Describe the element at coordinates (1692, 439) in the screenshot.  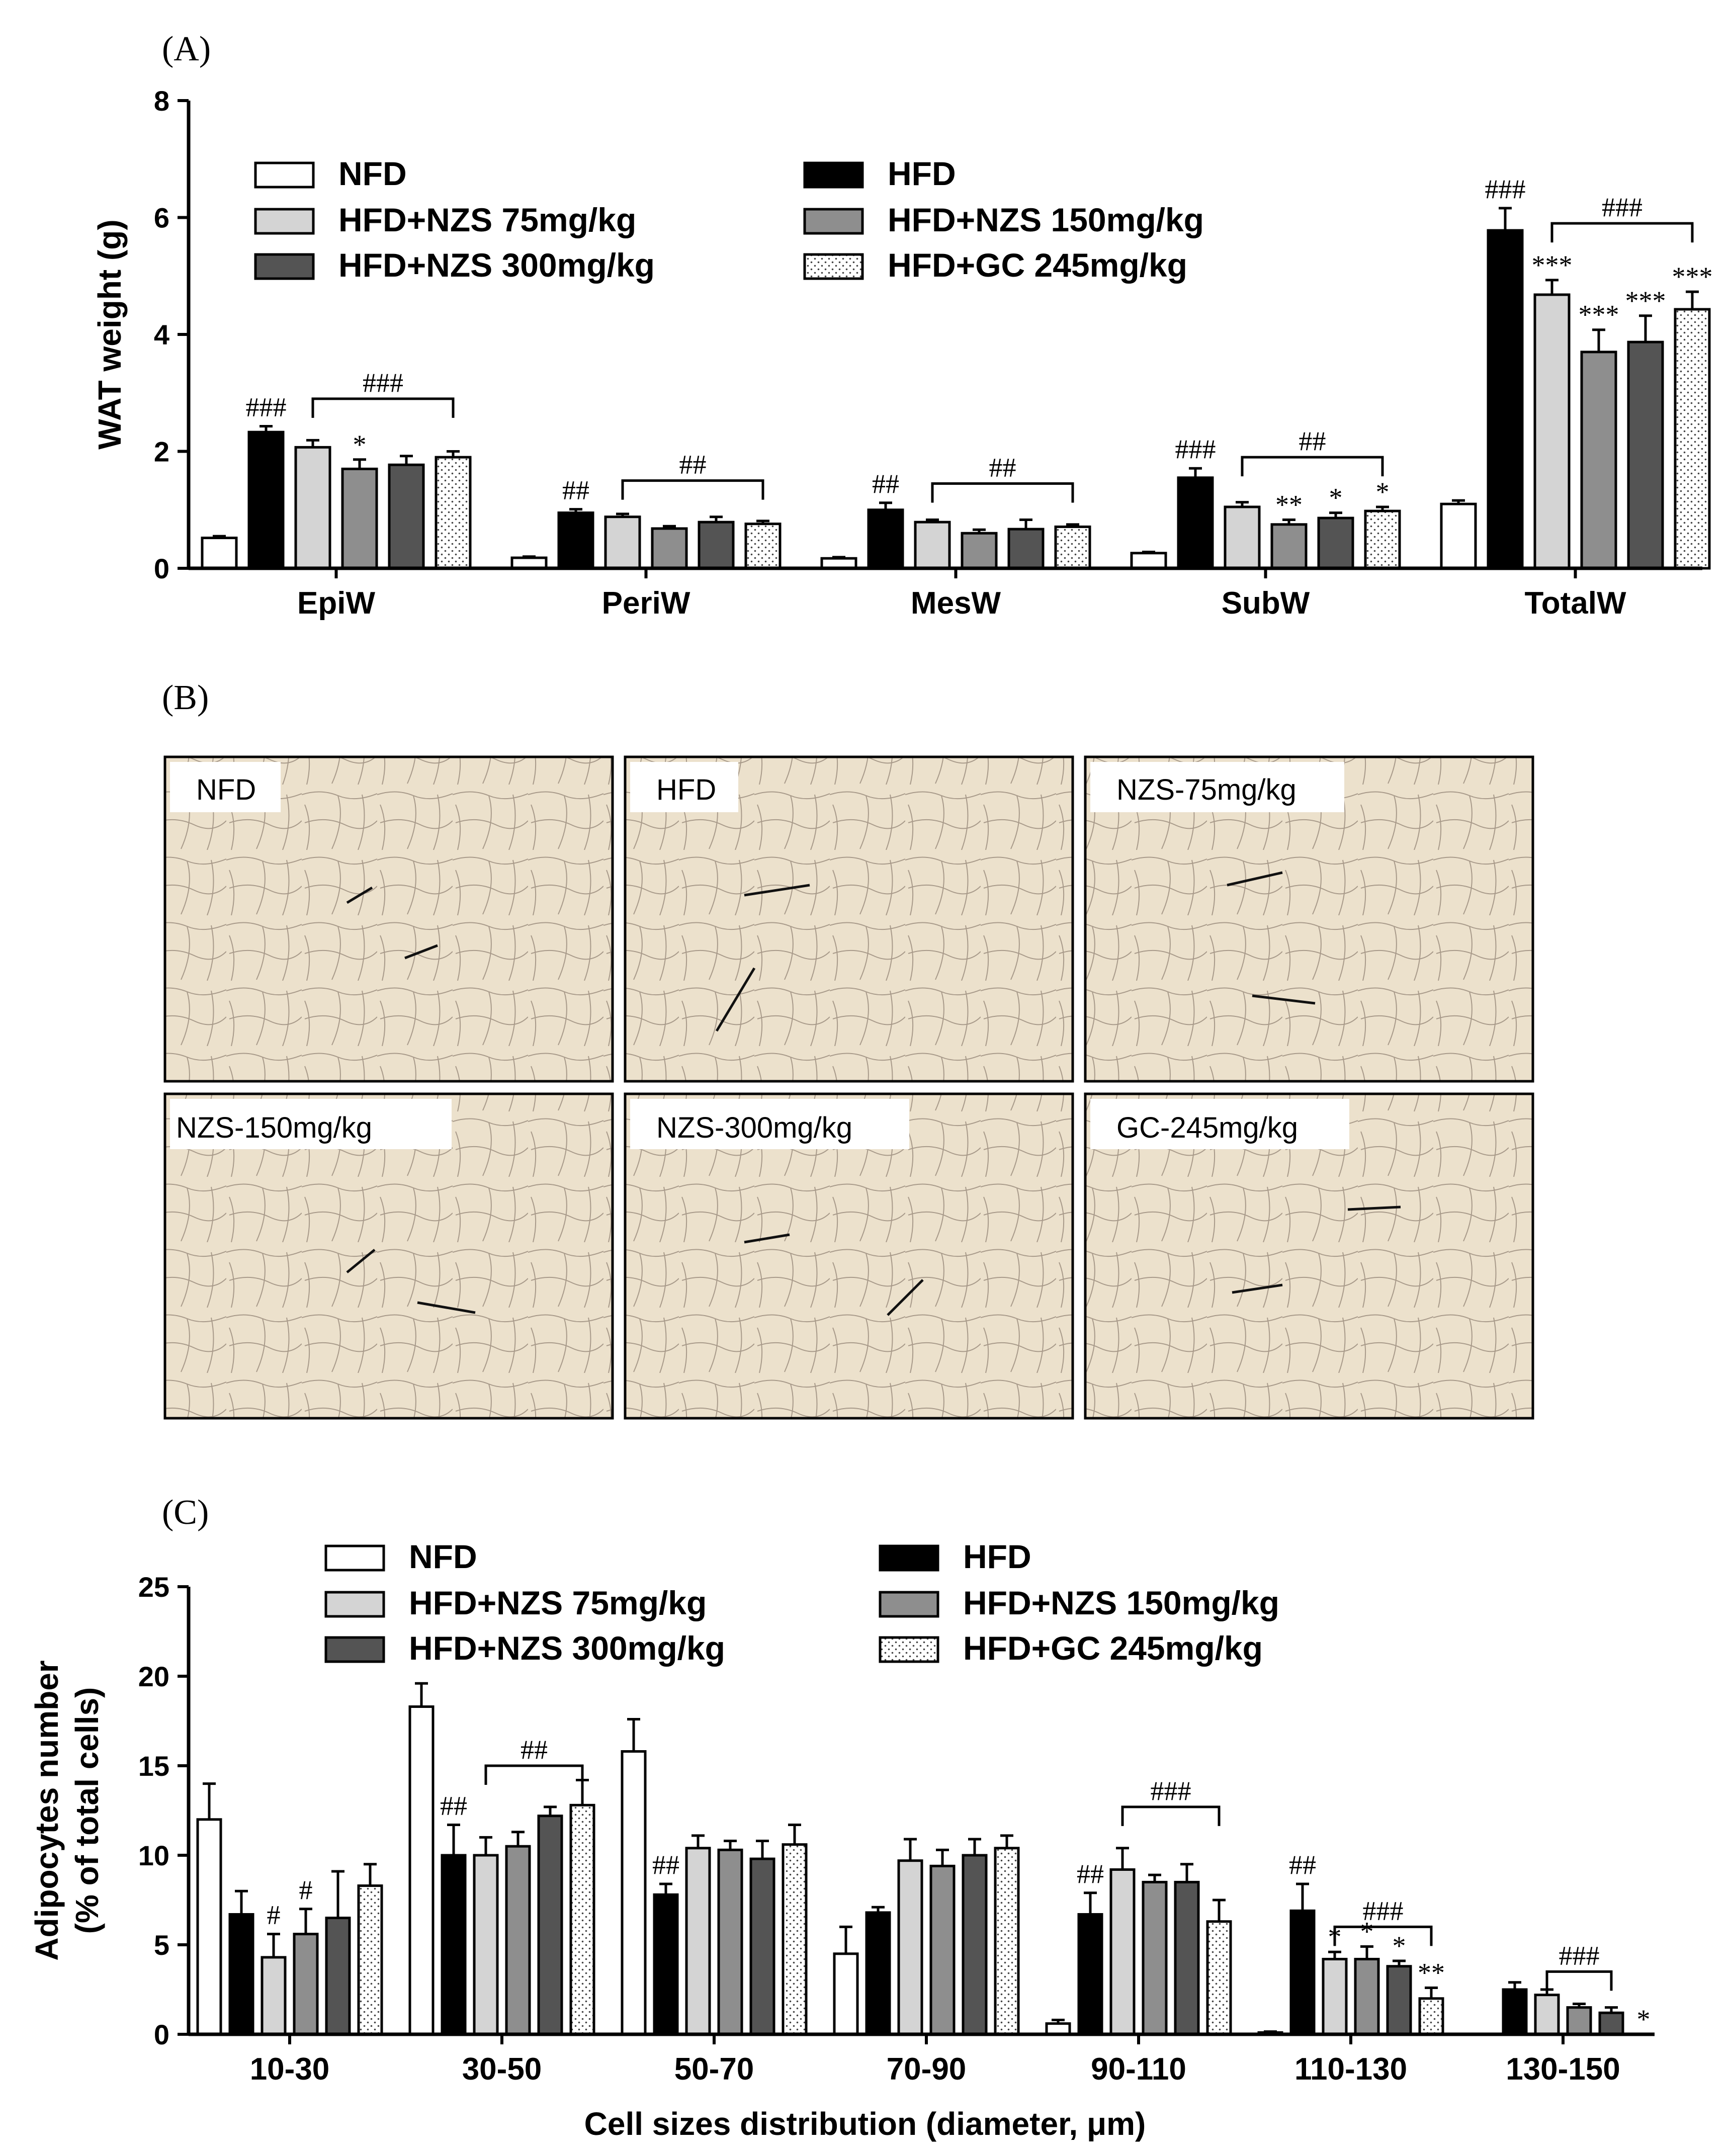
I see `bar-a-totalw-s5` at that location.